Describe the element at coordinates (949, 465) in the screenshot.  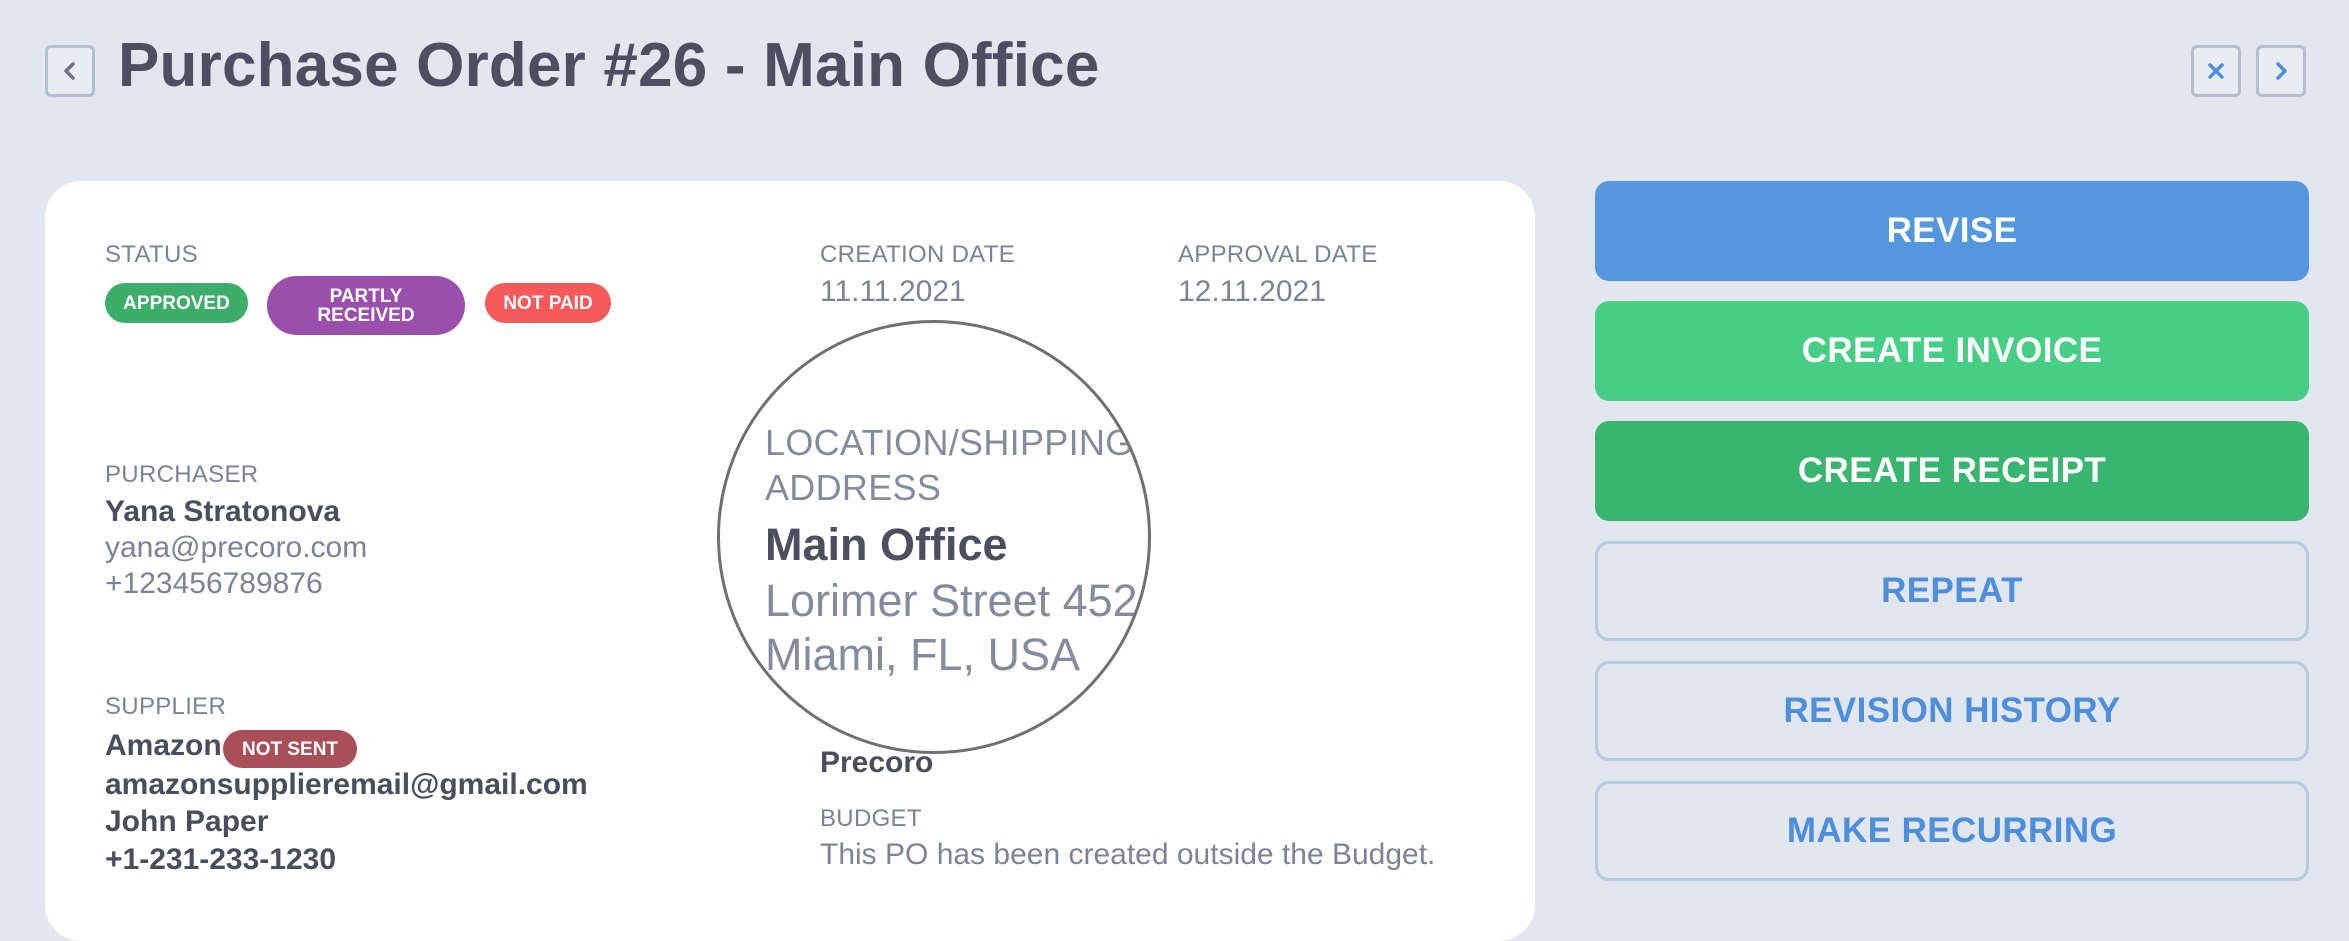
I see `location-label: Location/Shipping Address` at that location.